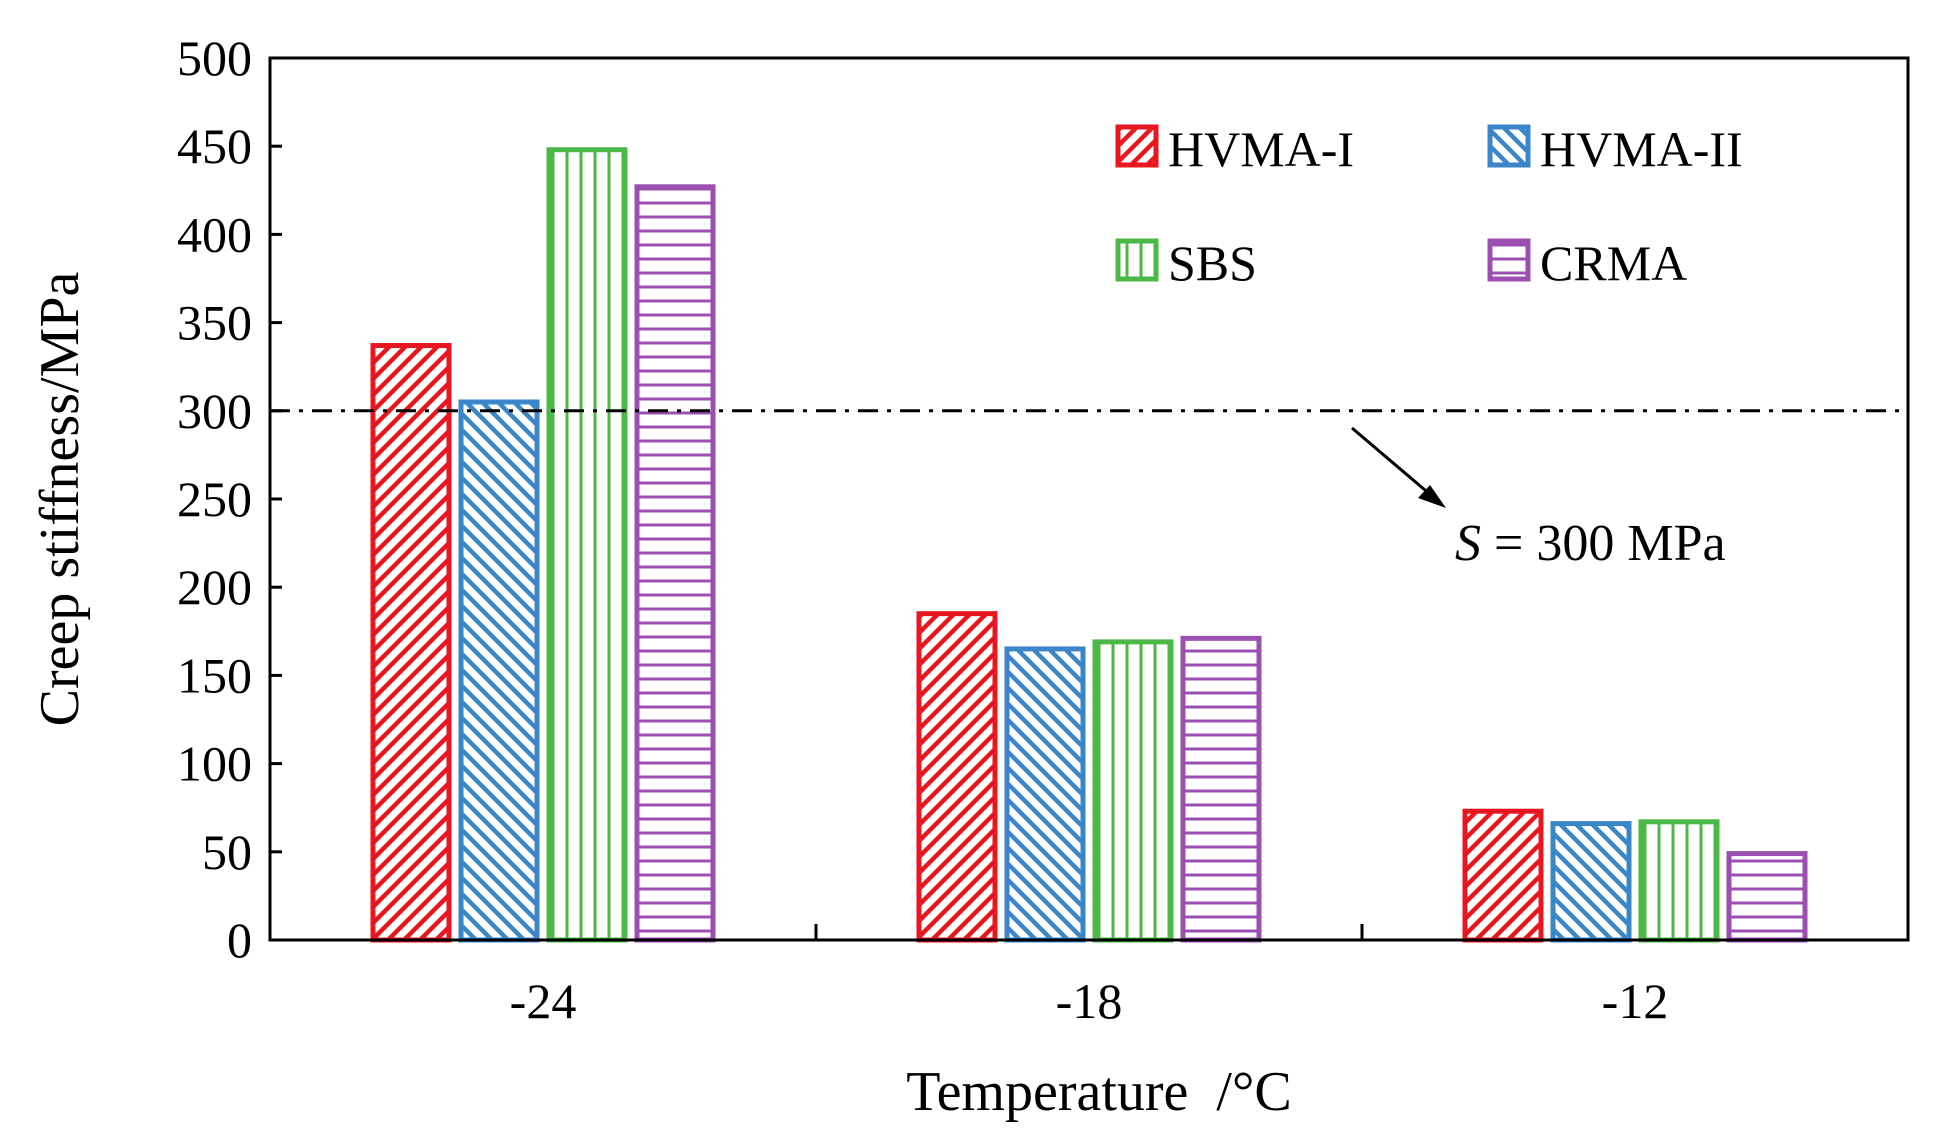  I want to click on y-tick-label: 200, so click(214, 587).